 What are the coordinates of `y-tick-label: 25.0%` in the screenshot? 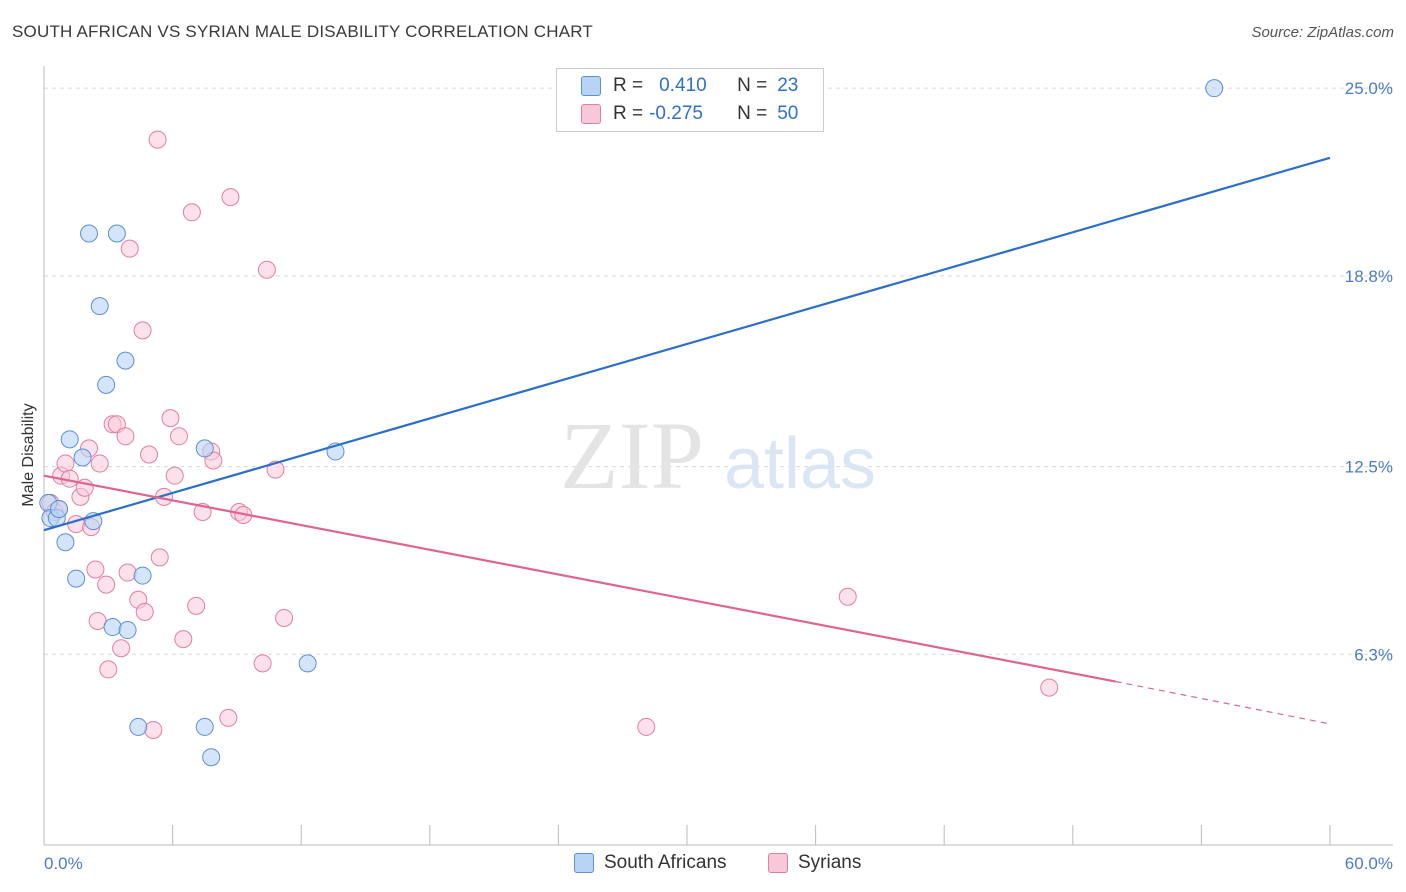 It's located at (1369, 88).